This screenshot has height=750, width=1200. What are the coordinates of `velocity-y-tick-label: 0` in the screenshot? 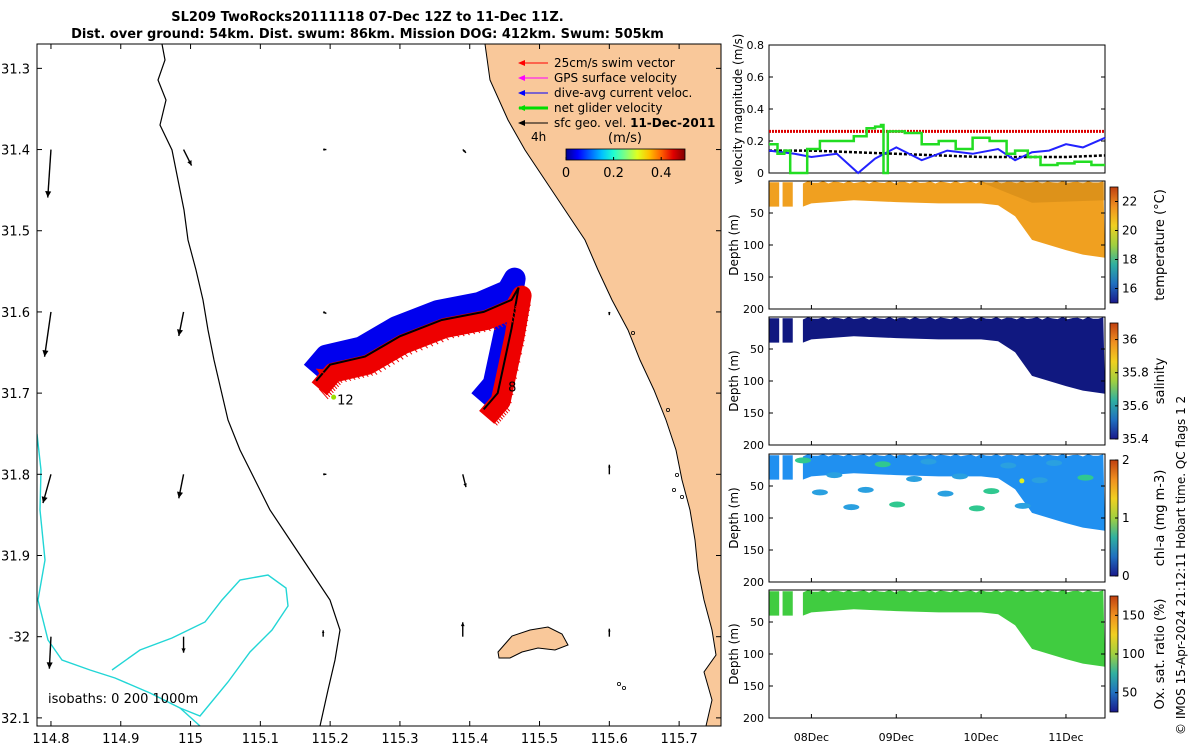 It's located at (760, 173).